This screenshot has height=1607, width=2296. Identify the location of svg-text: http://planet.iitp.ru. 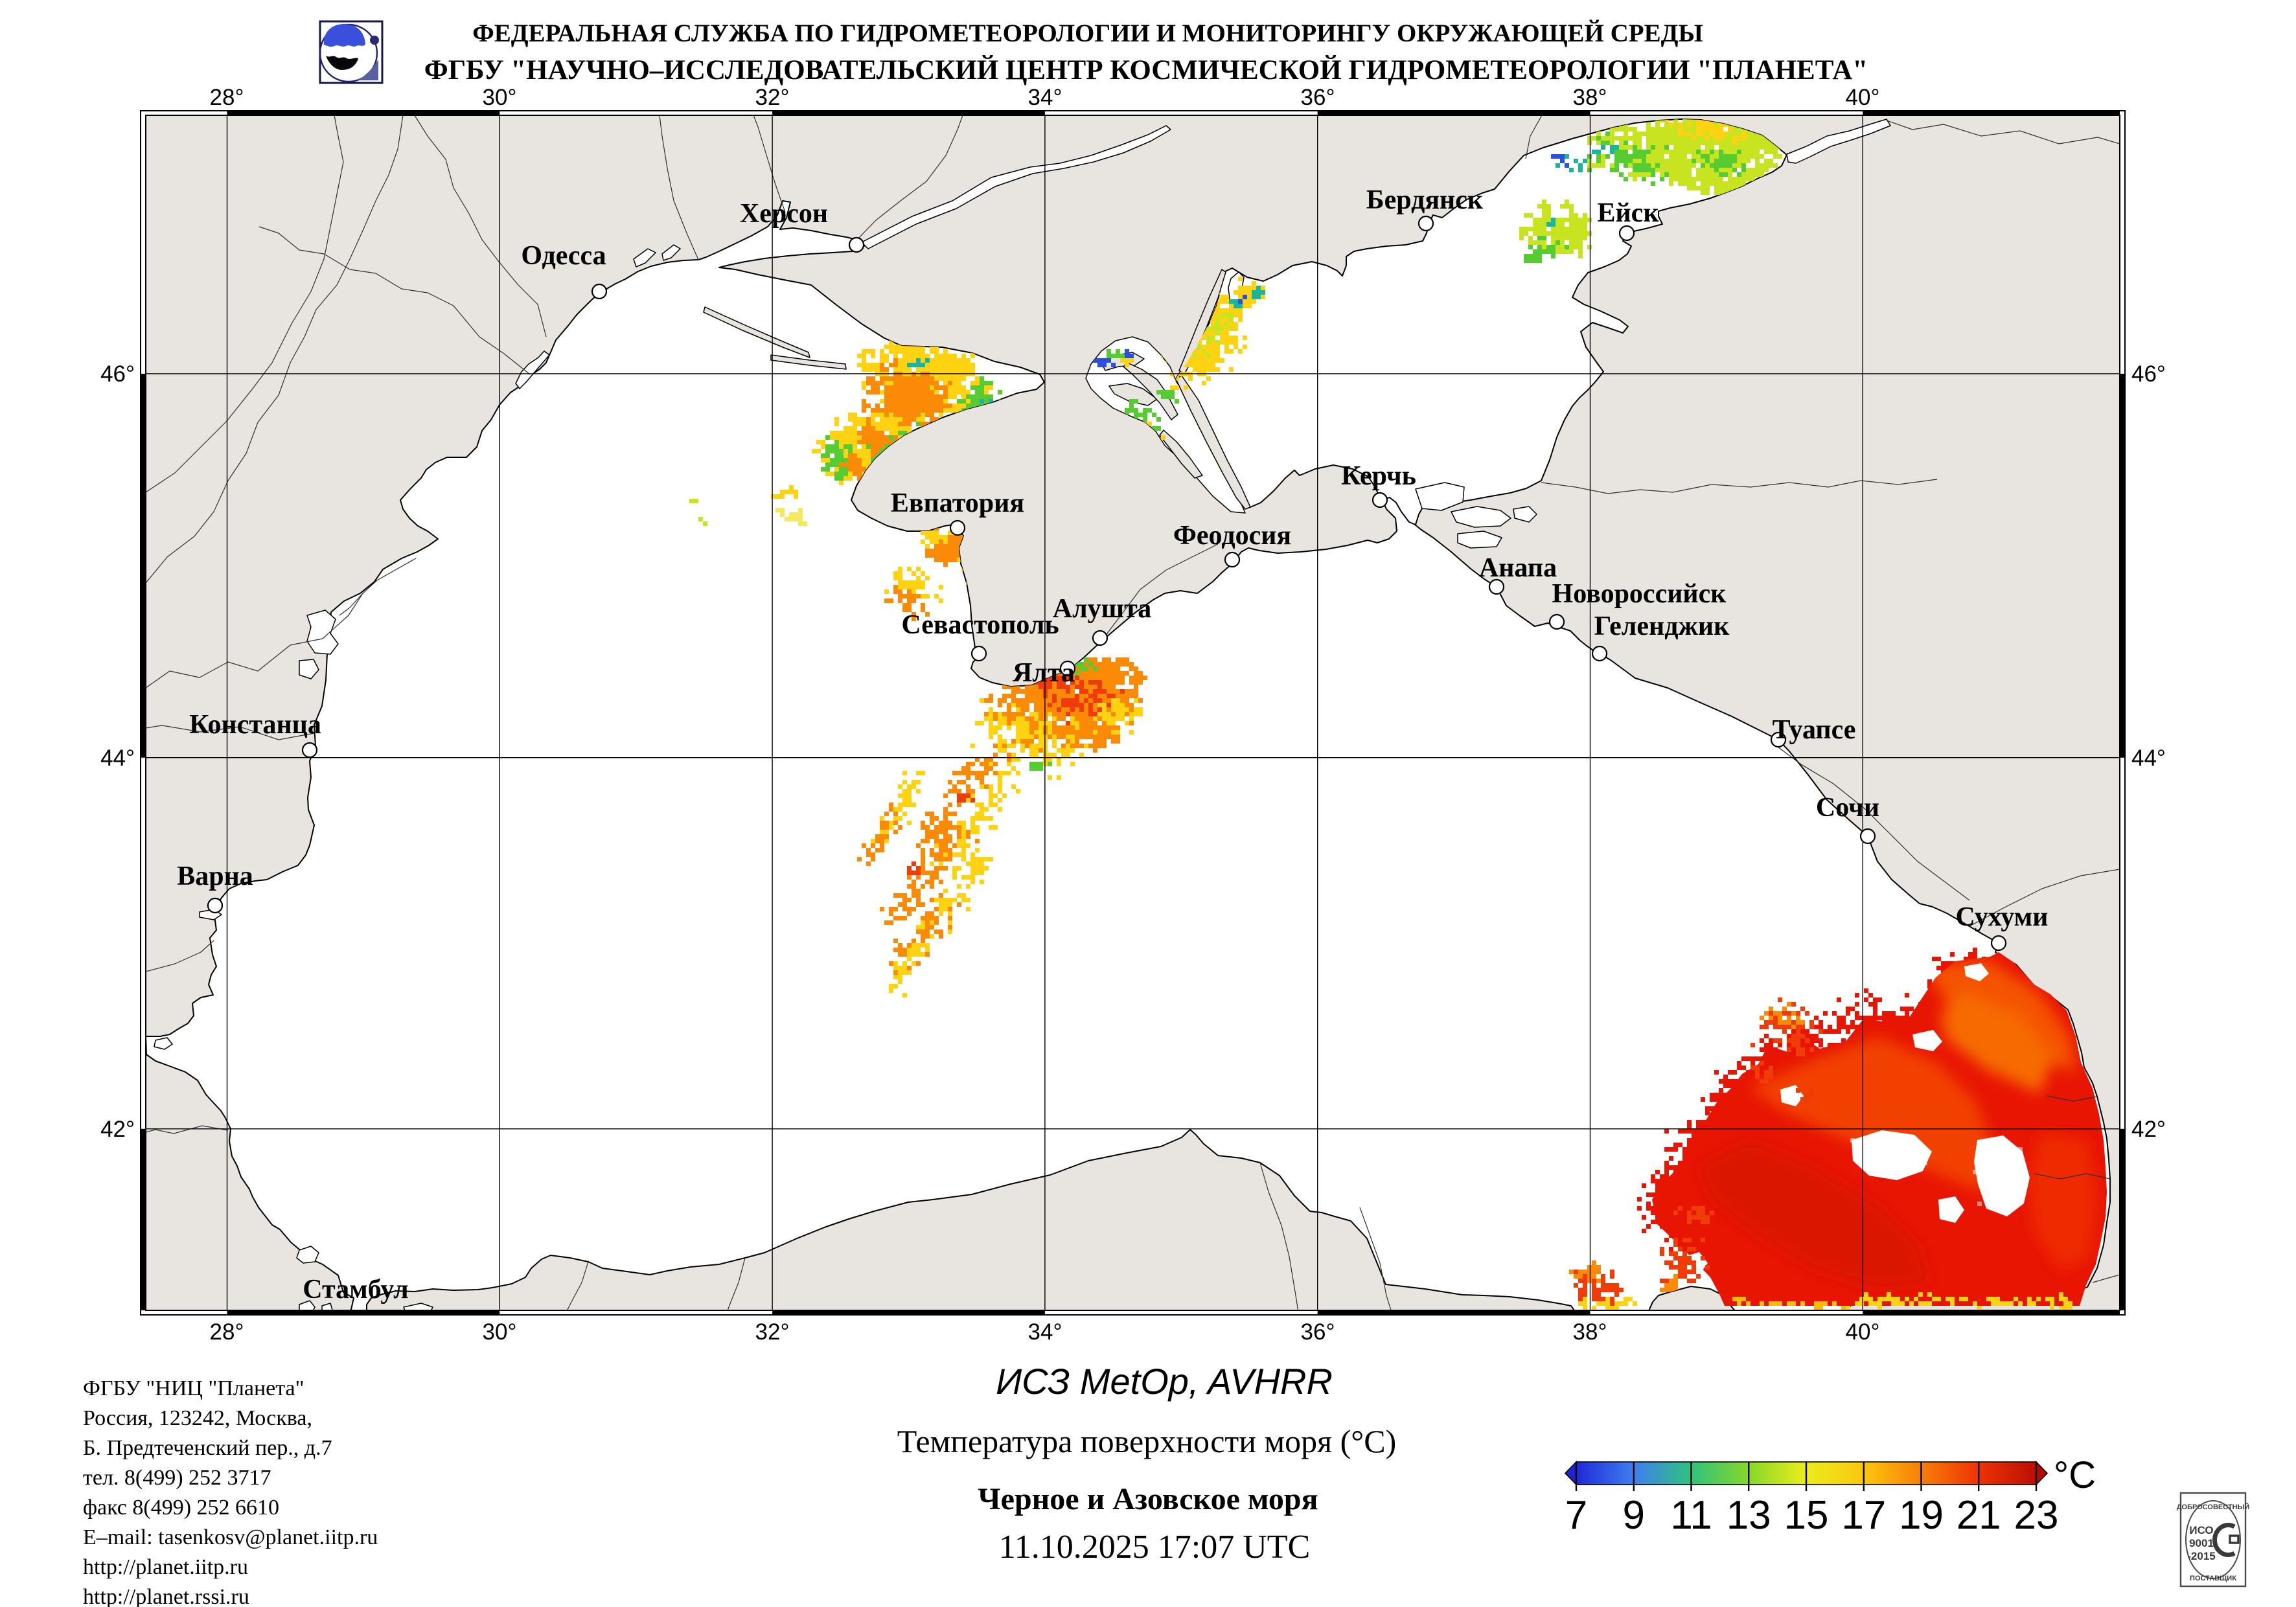
(165, 1567).